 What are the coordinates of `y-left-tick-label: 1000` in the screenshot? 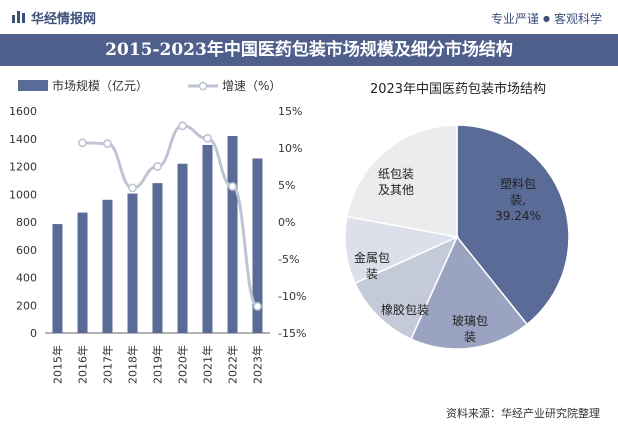 It's located at (23, 194).